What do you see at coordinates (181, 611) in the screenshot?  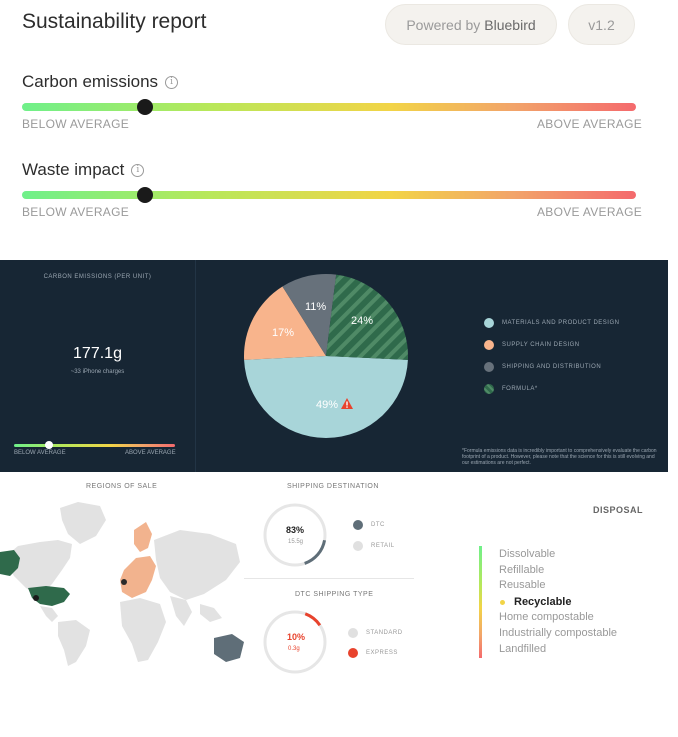 I see `map-region-india` at bounding box center [181, 611].